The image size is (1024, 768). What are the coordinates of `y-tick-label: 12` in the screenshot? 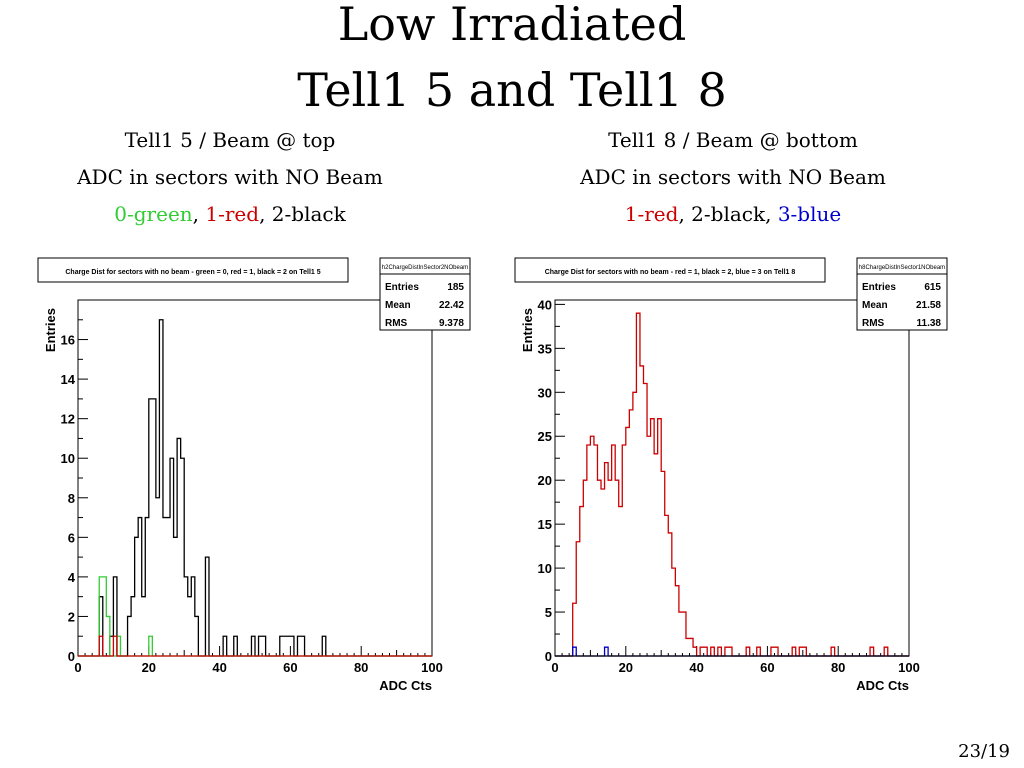 It's located at (68, 419).